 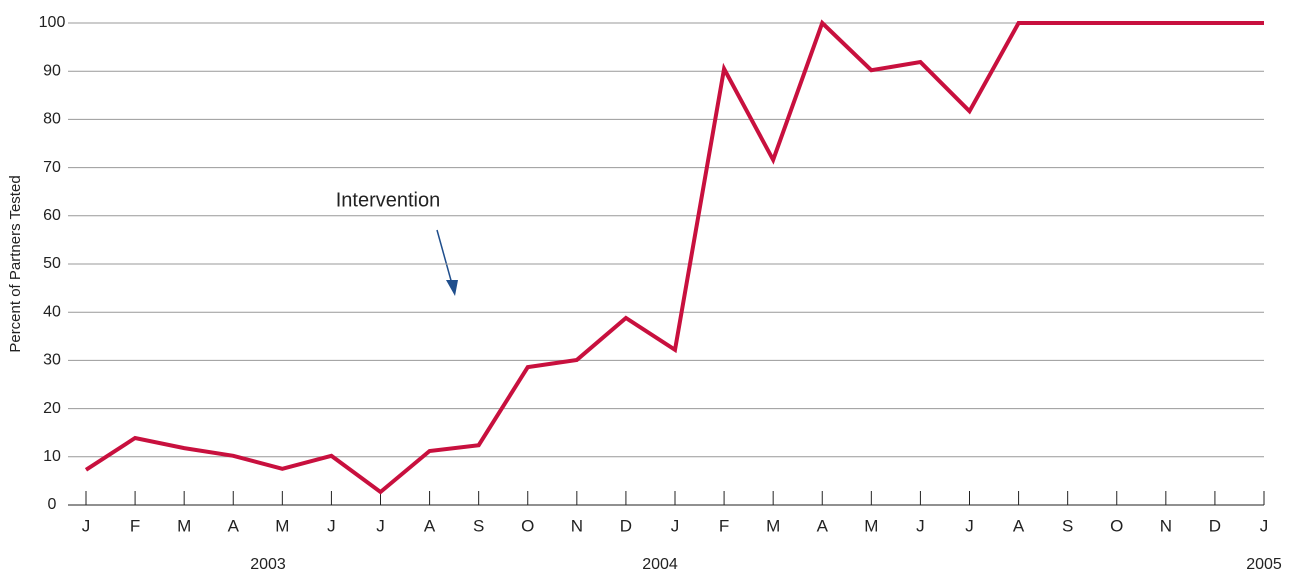 I want to click on y-tick-label: 40, so click(x=52, y=311).